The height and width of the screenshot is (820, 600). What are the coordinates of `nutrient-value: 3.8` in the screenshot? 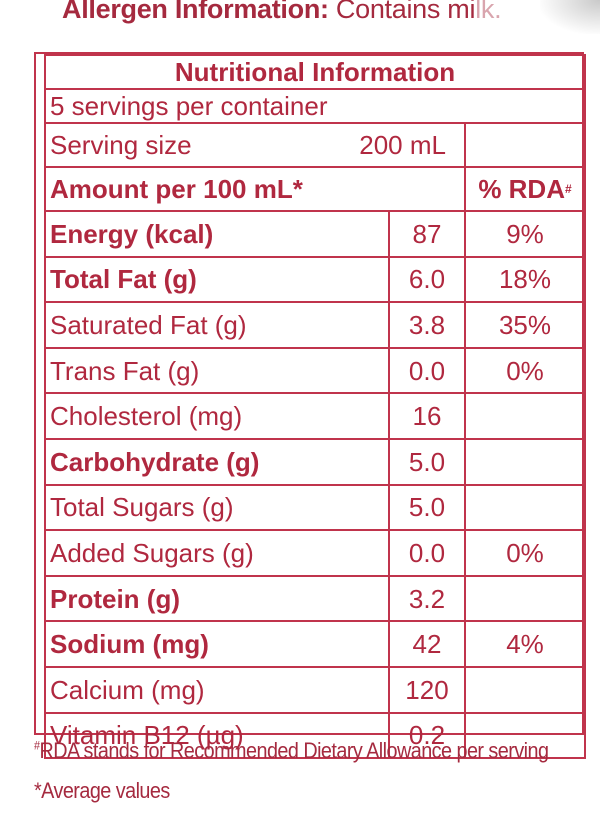 It's located at (426, 325).